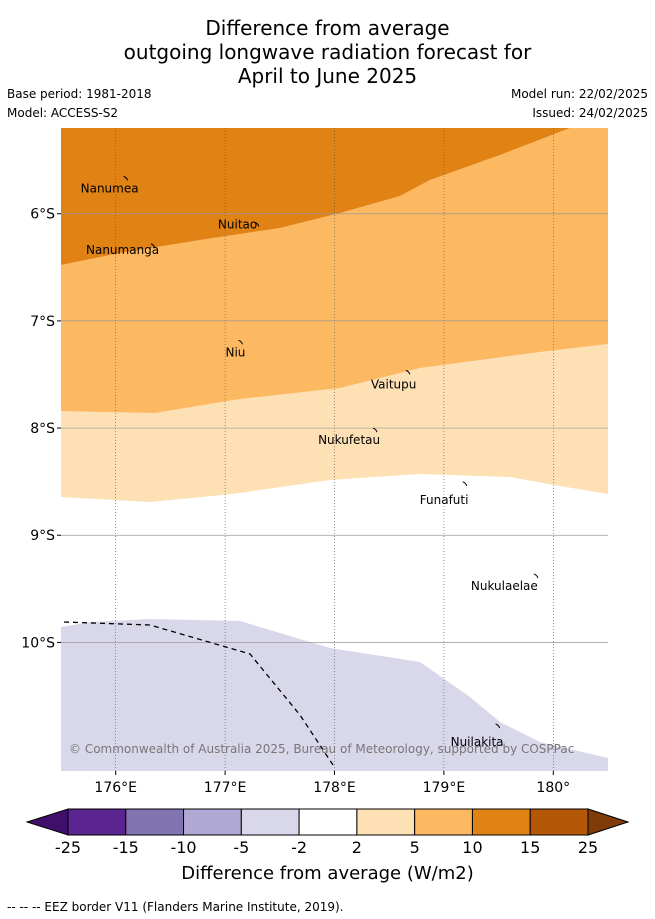 The width and height of the screenshot is (655, 919). What do you see at coordinates (472, 847) in the screenshot?
I see `colorbar-tick-label: 10` at bounding box center [472, 847].